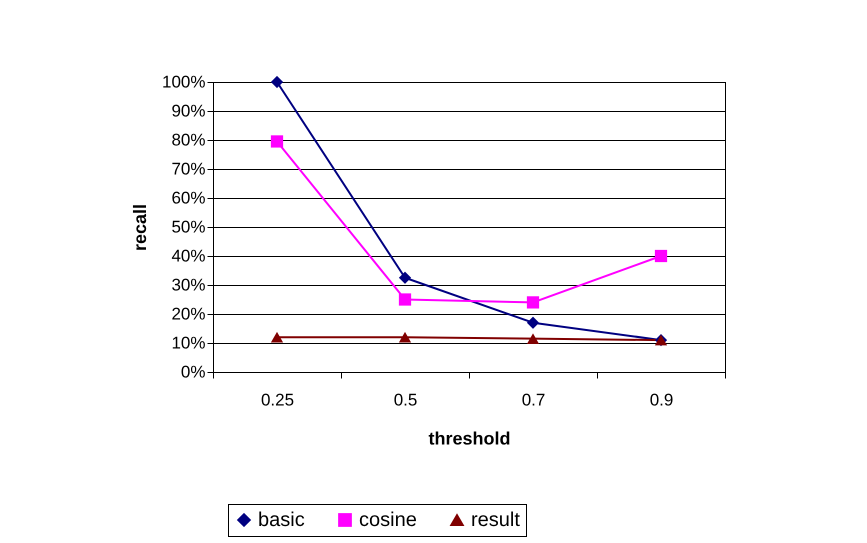 The width and height of the screenshot is (867, 543). What do you see at coordinates (388, 520) in the screenshot?
I see `legend-label: cosine` at bounding box center [388, 520].